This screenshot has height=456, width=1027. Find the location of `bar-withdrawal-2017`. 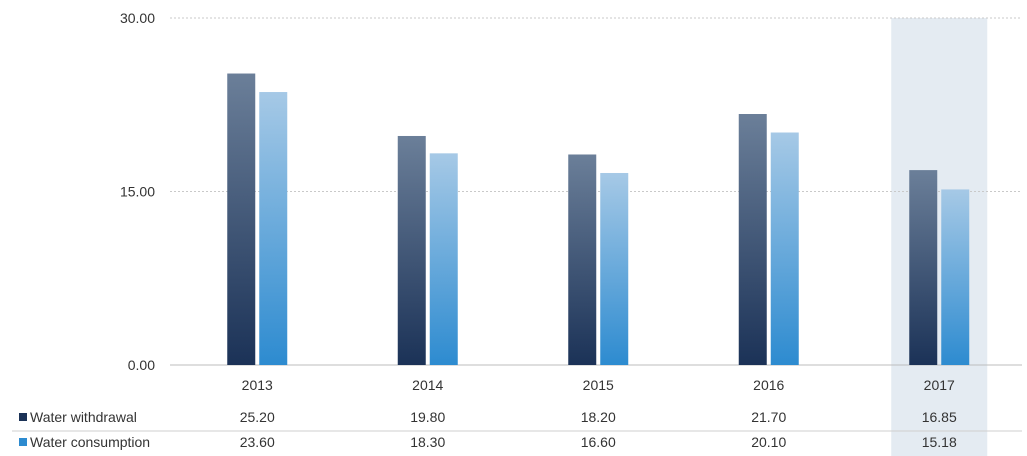

bar-withdrawal-2017 is located at coordinates (923, 267).